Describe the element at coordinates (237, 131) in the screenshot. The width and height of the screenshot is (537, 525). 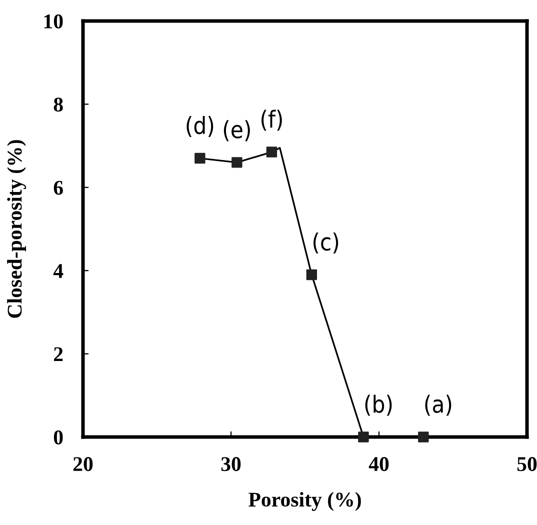
I see `annotation: (e)` at that location.